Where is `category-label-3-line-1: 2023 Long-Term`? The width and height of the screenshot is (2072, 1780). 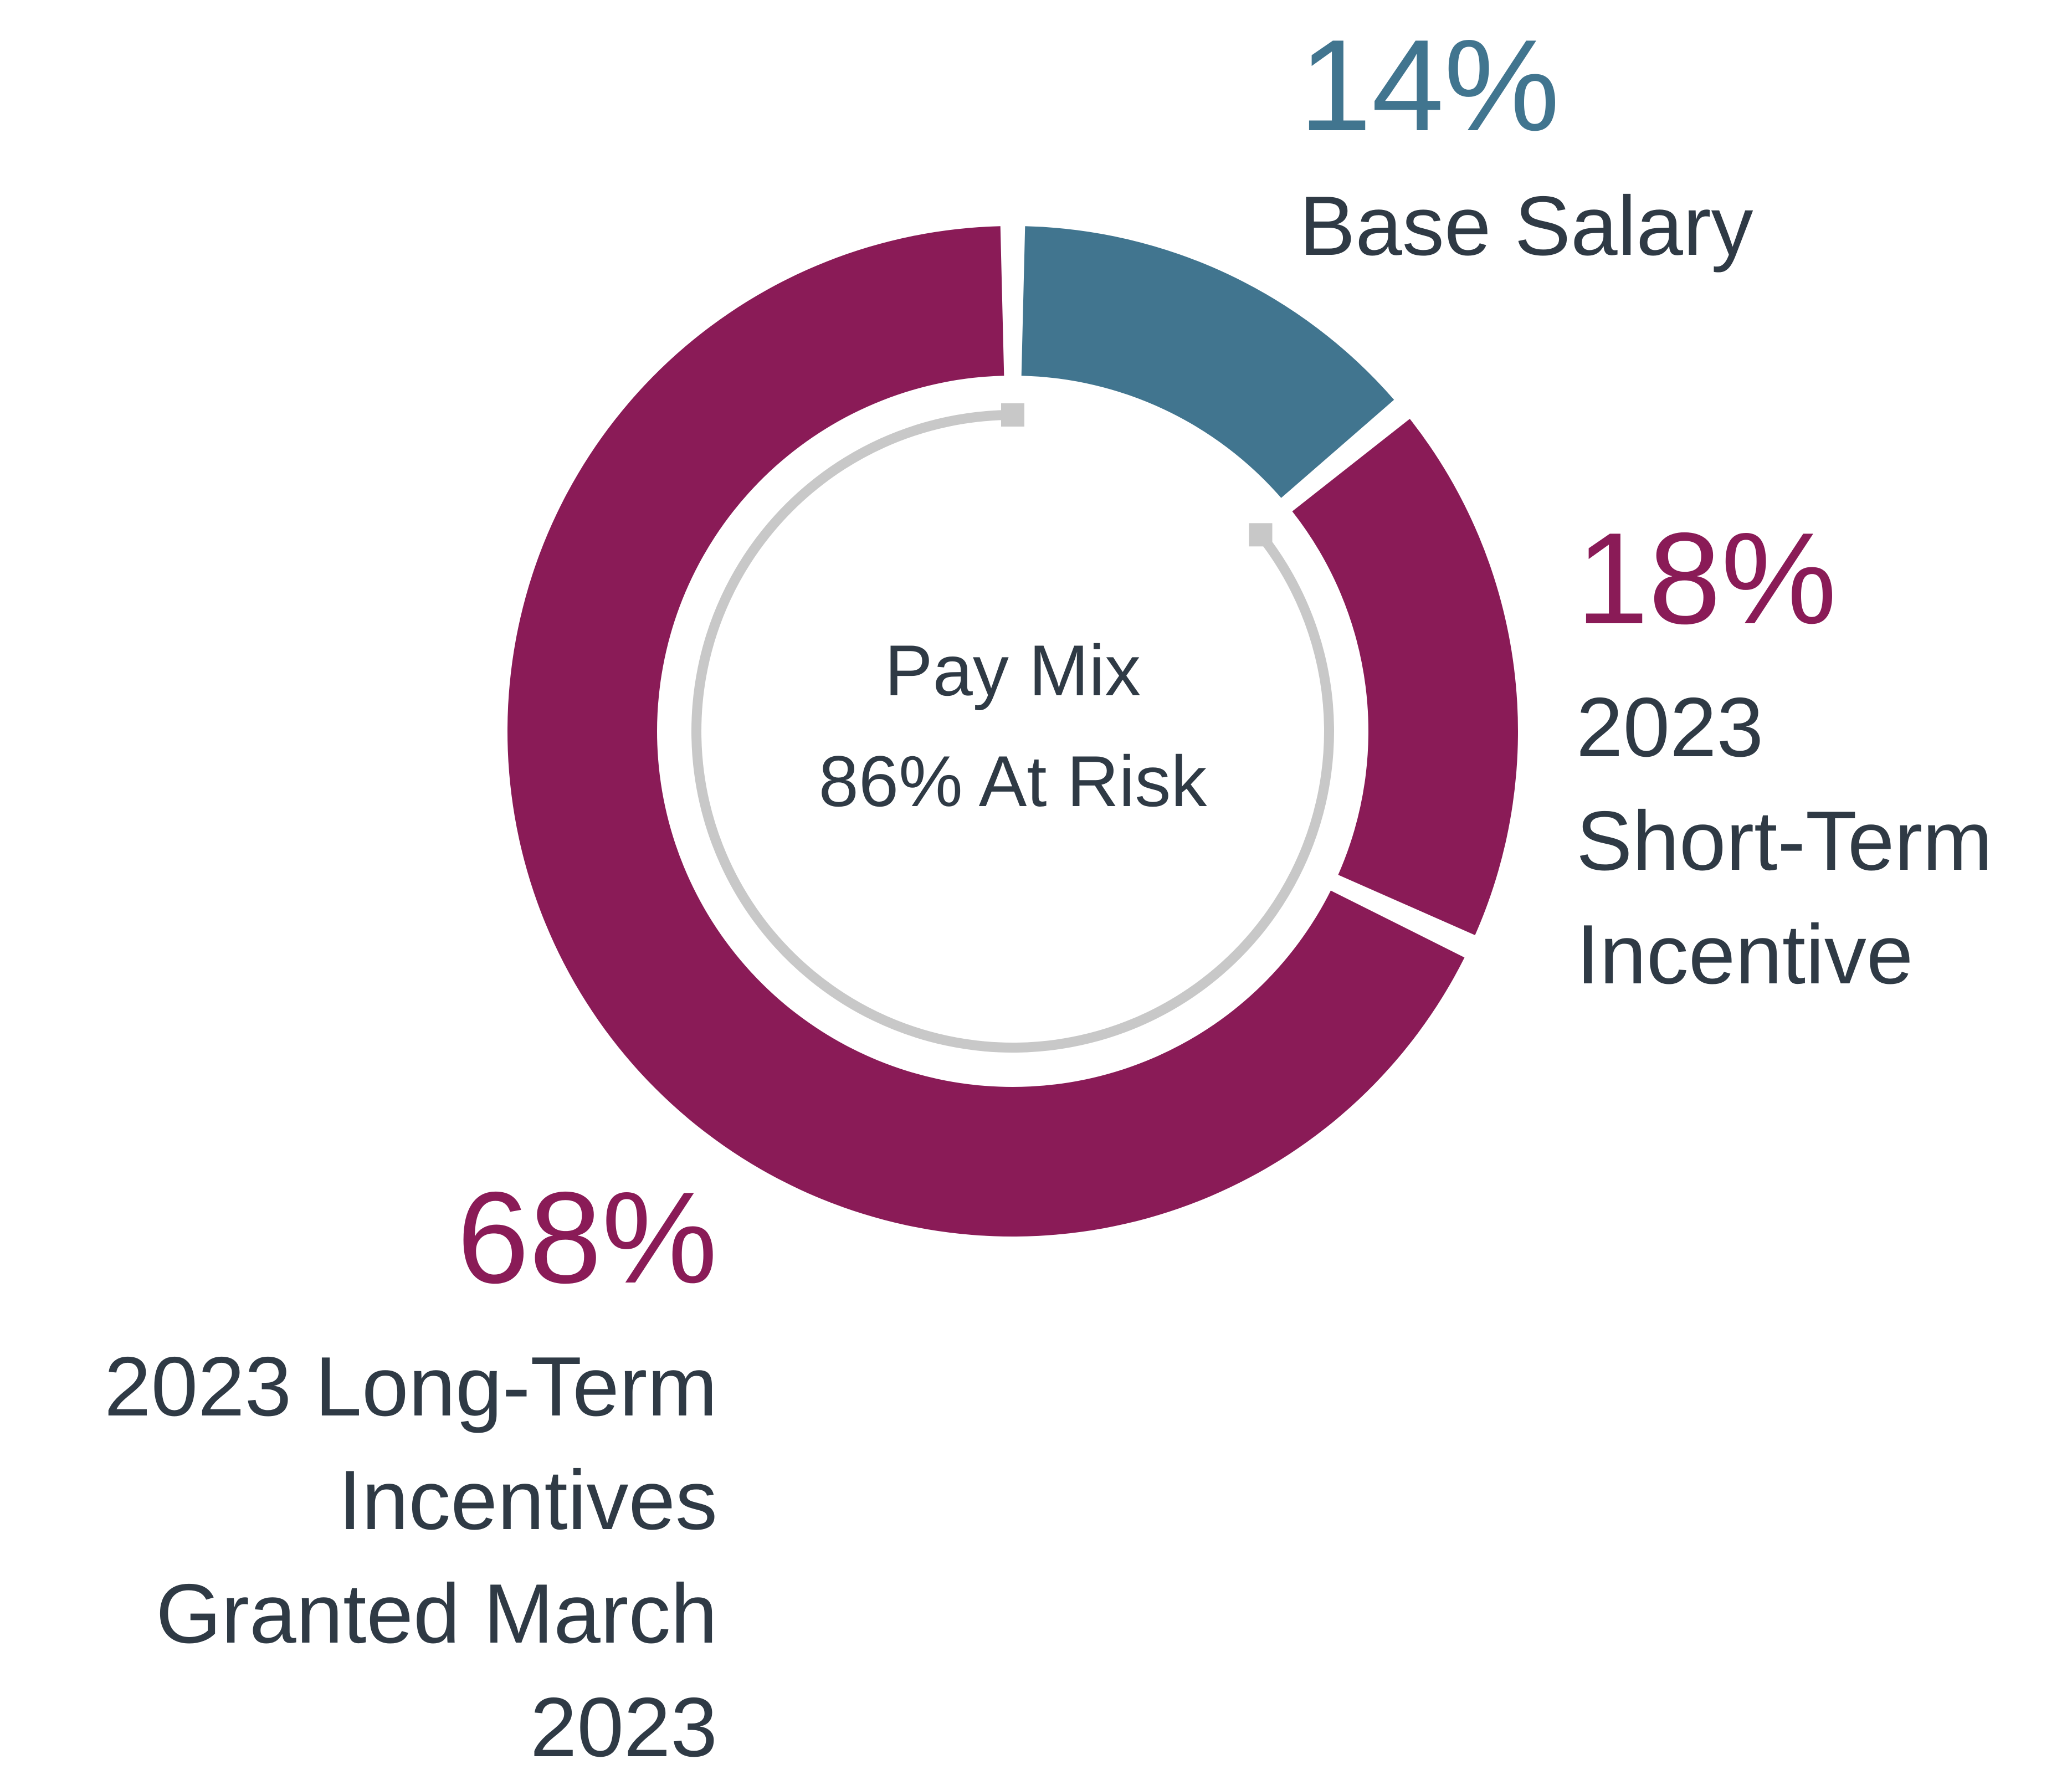 category-label-3-line-1: 2023 Long-Term is located at coordinates (410, 1387).